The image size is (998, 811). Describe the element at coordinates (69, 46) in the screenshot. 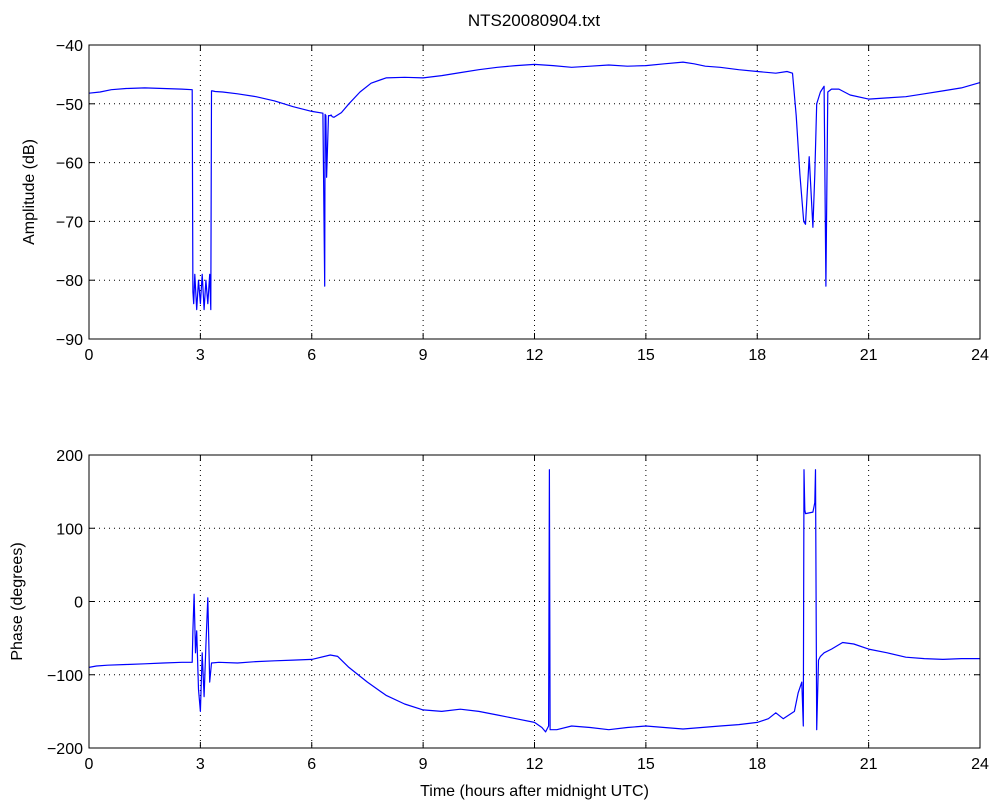

I see `y-tick-label: −40` at that location.